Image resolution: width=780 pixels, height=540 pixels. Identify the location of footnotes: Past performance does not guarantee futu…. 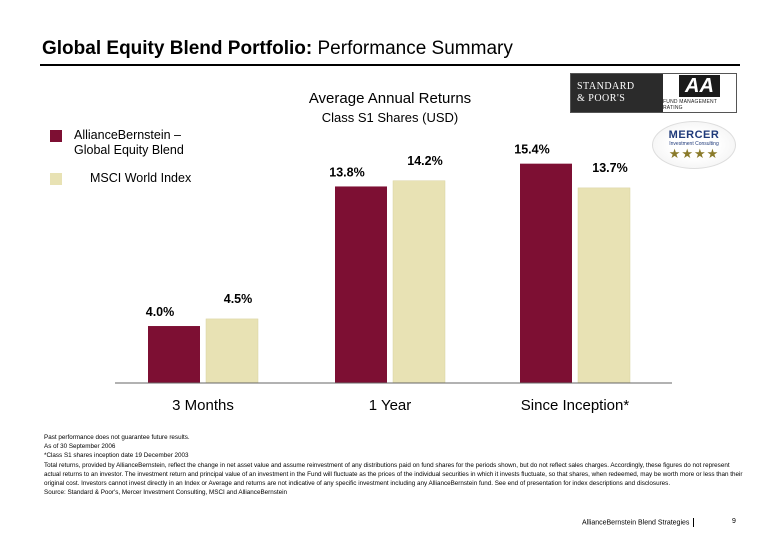
(394, 465).